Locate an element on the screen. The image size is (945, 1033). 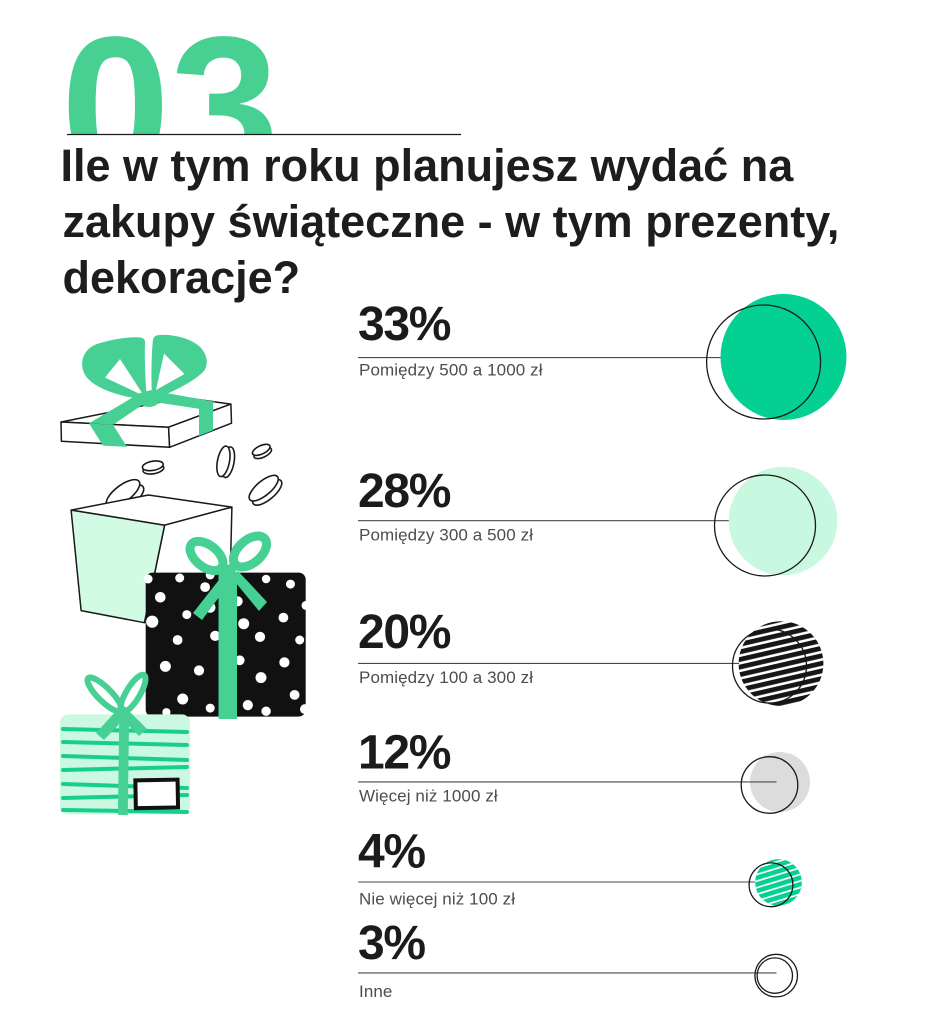
svg-text: 03 is located at coordinates (170, 107).